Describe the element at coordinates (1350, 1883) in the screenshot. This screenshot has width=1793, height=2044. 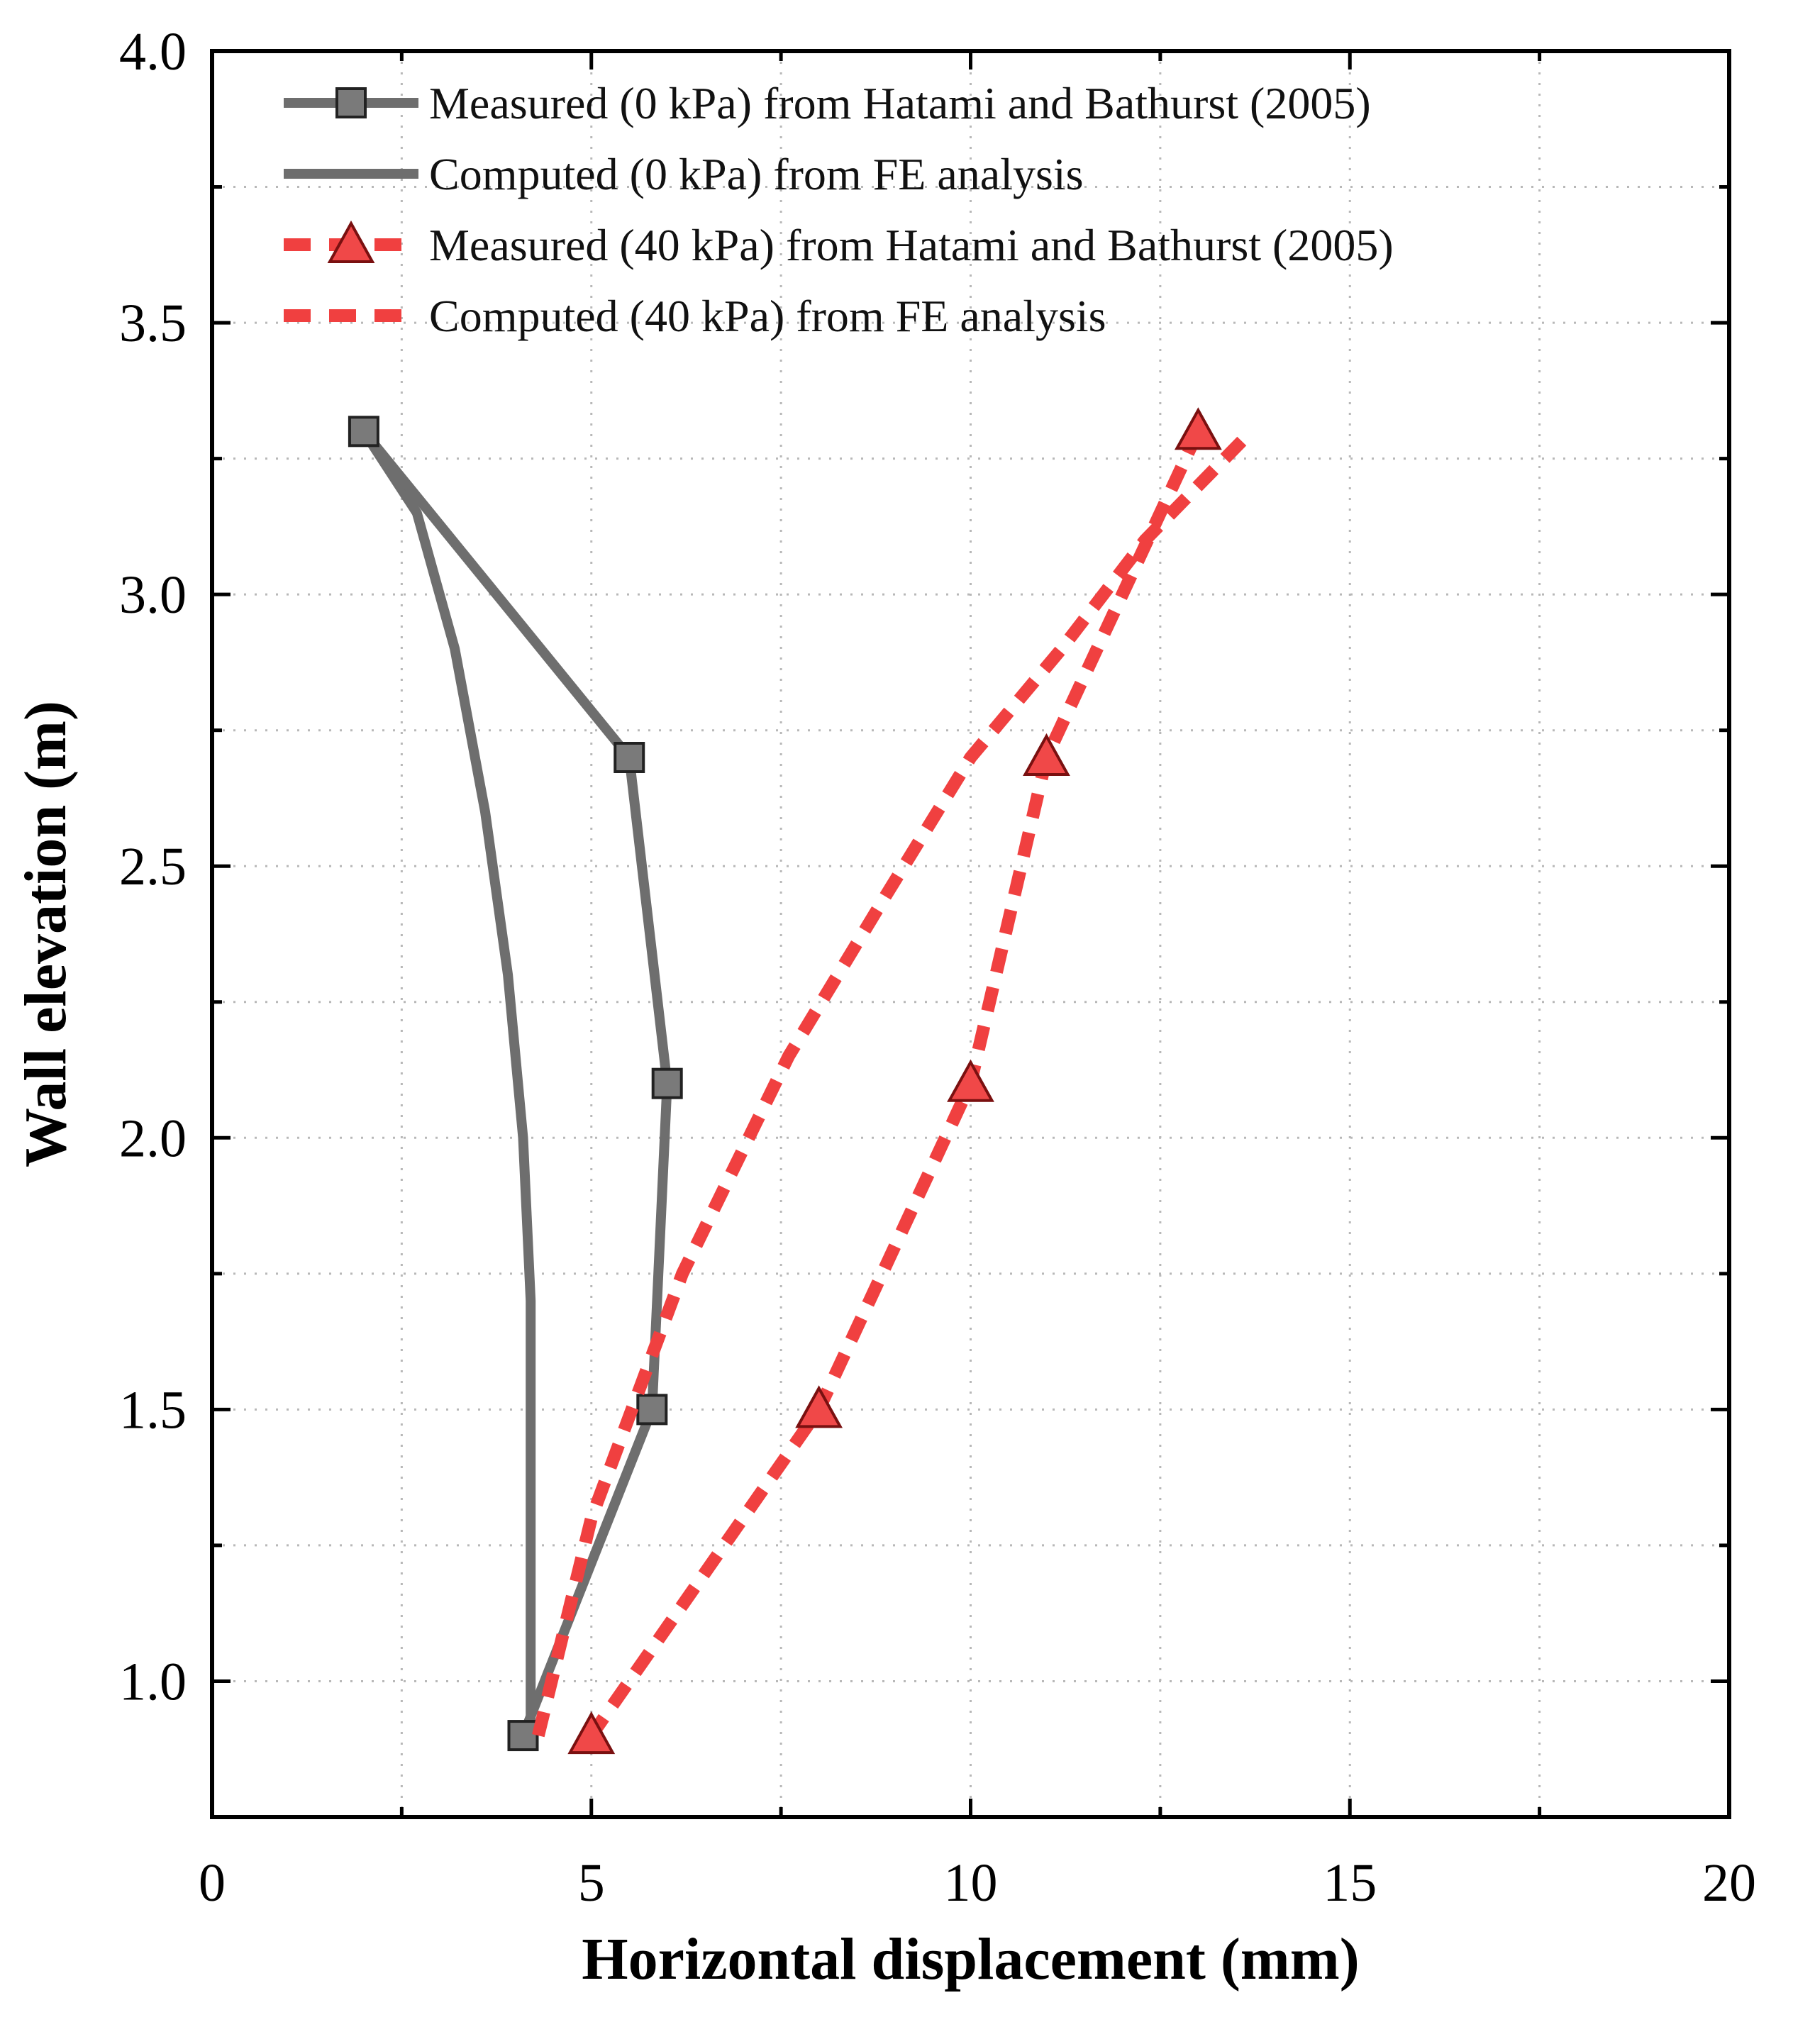
I see `x-tick-label: 15` at that location.